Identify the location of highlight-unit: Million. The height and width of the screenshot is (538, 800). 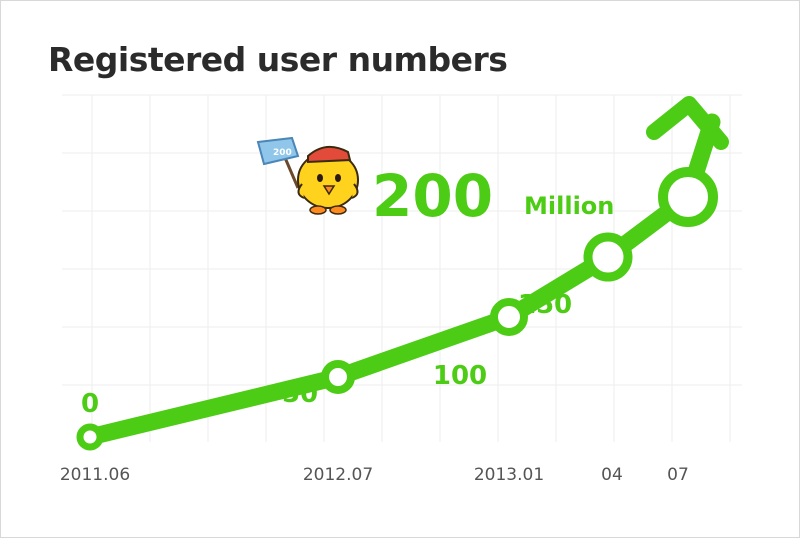
(569, 206).